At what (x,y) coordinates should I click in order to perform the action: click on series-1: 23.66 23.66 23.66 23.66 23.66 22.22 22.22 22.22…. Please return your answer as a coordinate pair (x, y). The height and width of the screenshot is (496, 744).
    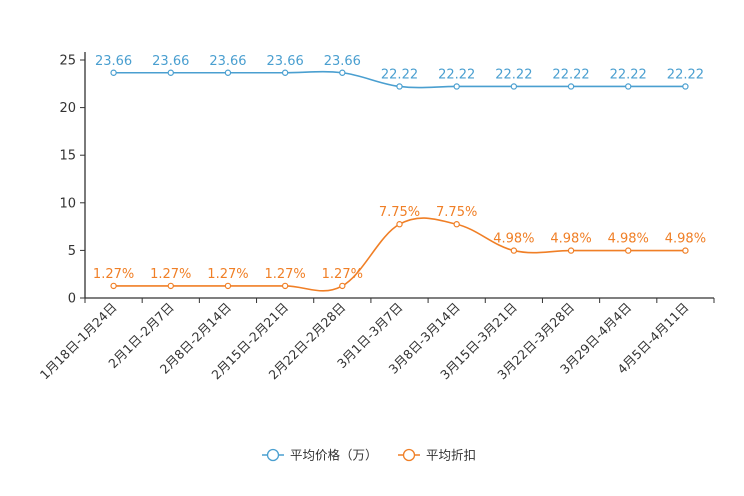
    Looking at the image, I should click on (399, 72).